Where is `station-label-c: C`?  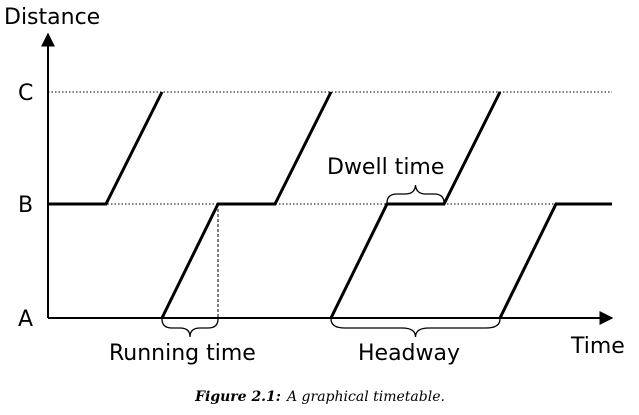
station-label-c: C is located at coordinates (25, 93).